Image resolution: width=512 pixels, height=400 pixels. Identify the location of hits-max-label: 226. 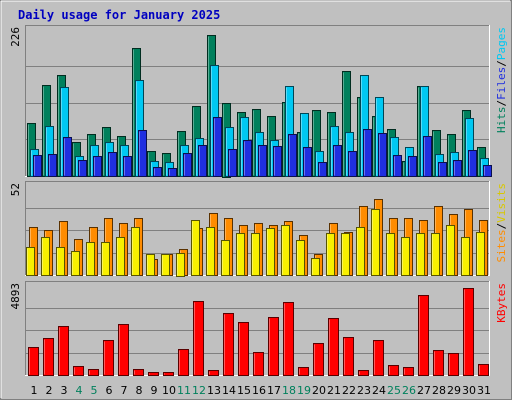
(15, 37).